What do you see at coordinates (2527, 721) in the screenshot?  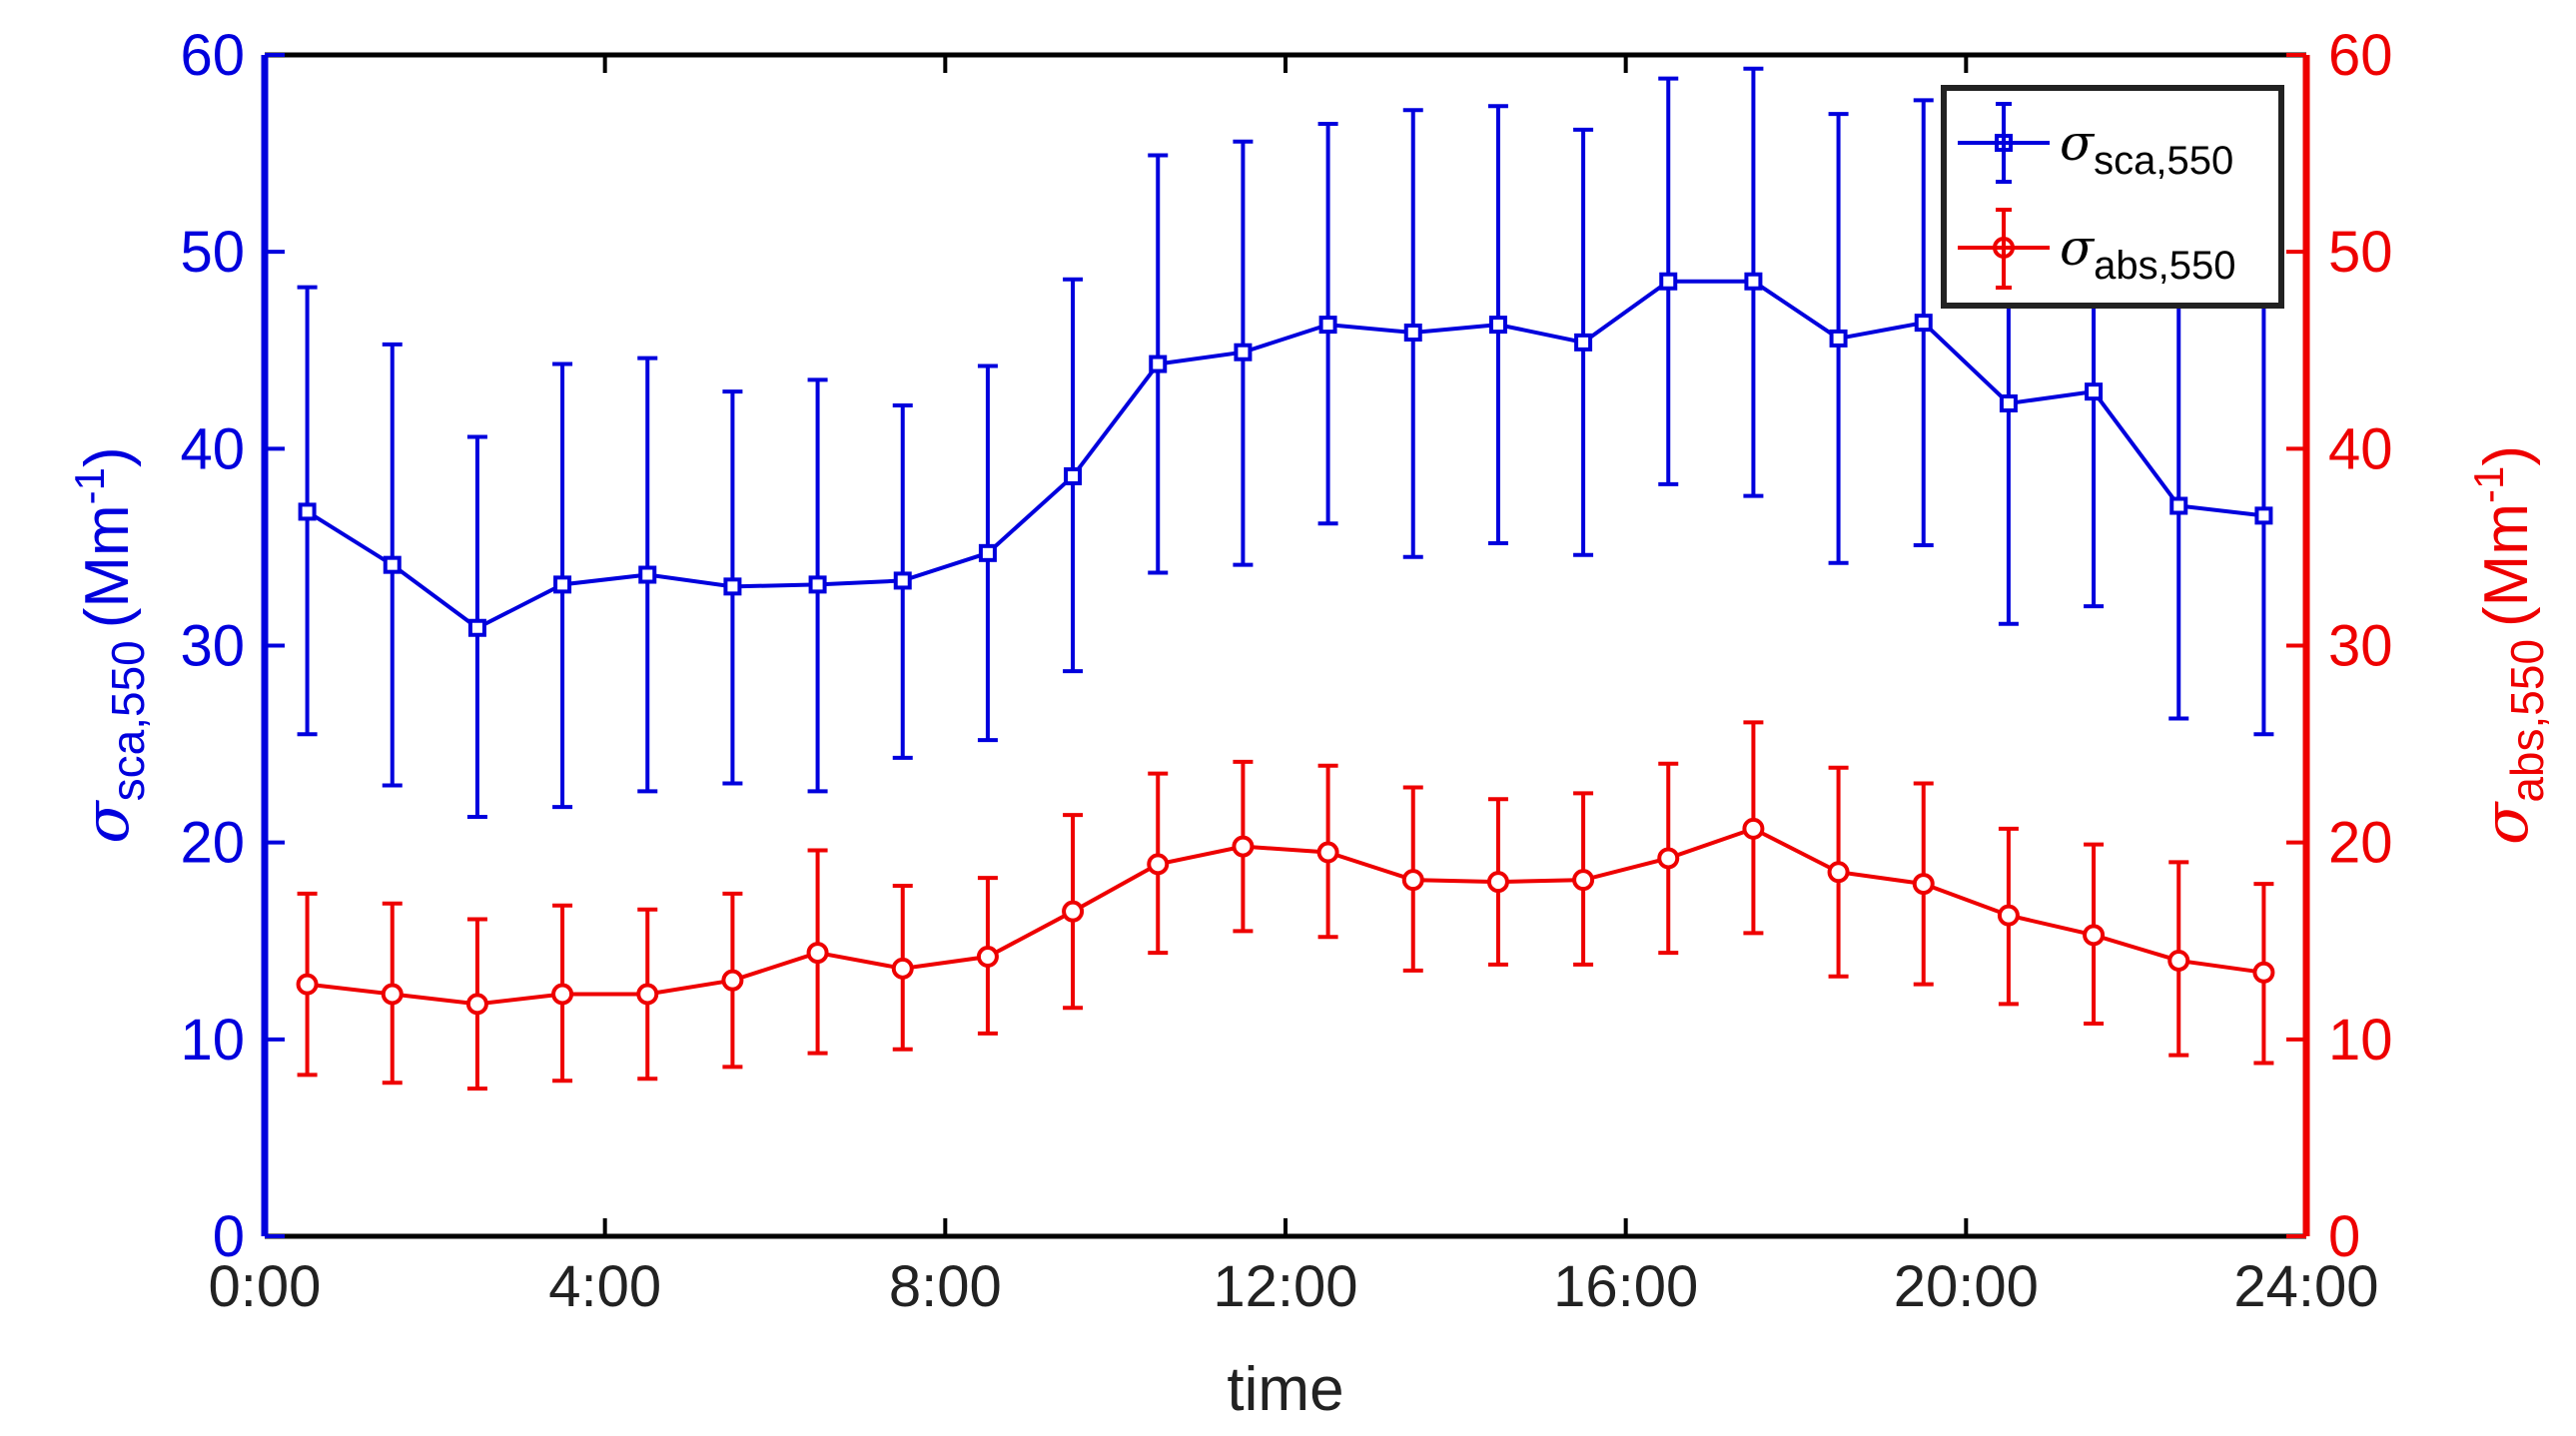 I see `right-axis-title-subscript: abs,550` at bounding box center [2527, 721].